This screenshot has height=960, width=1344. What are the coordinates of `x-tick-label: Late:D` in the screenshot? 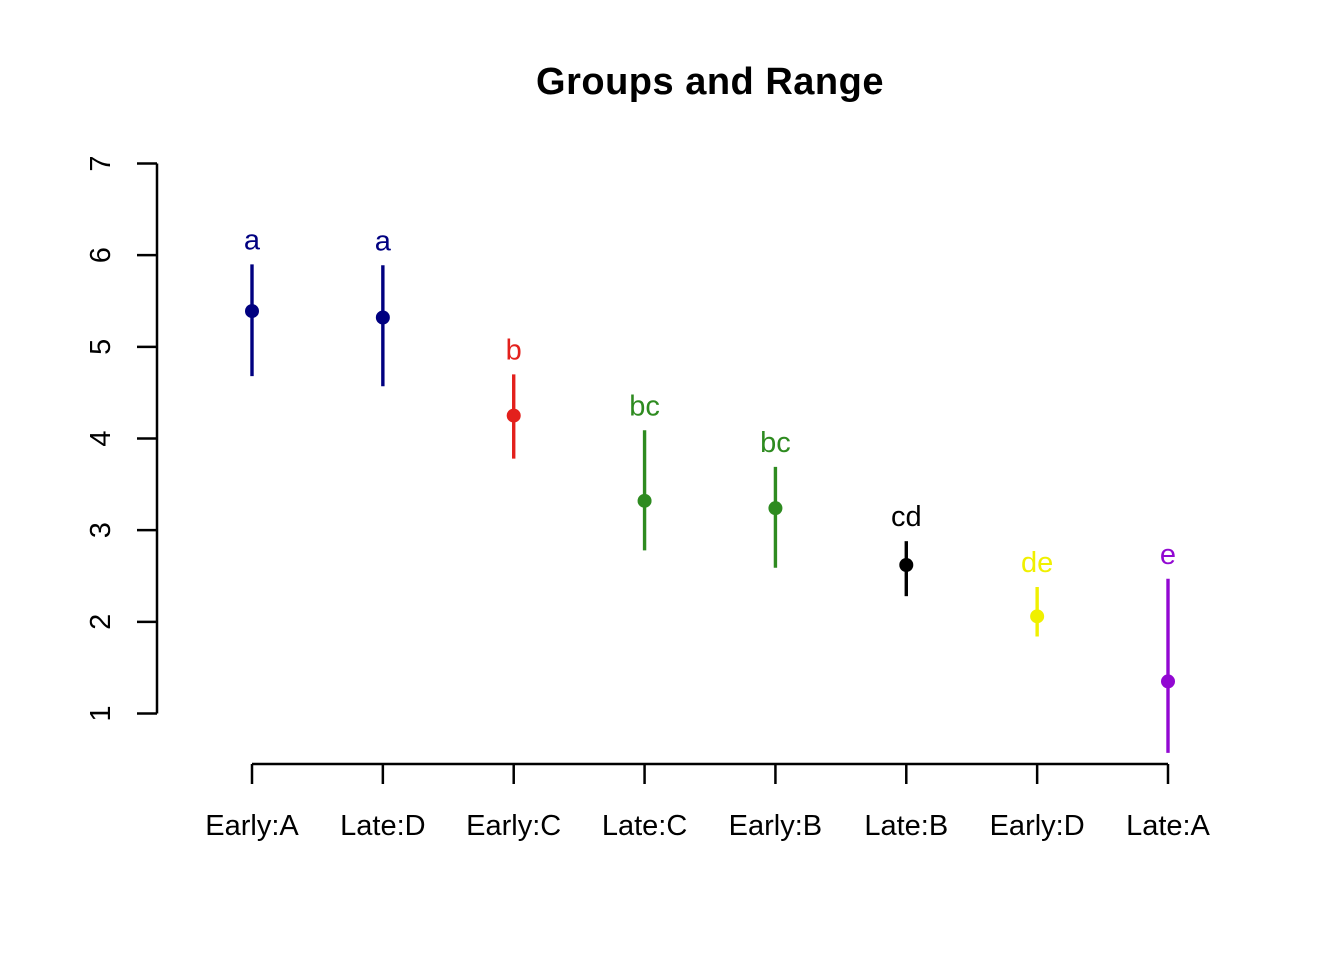 It's located at (382, 826).